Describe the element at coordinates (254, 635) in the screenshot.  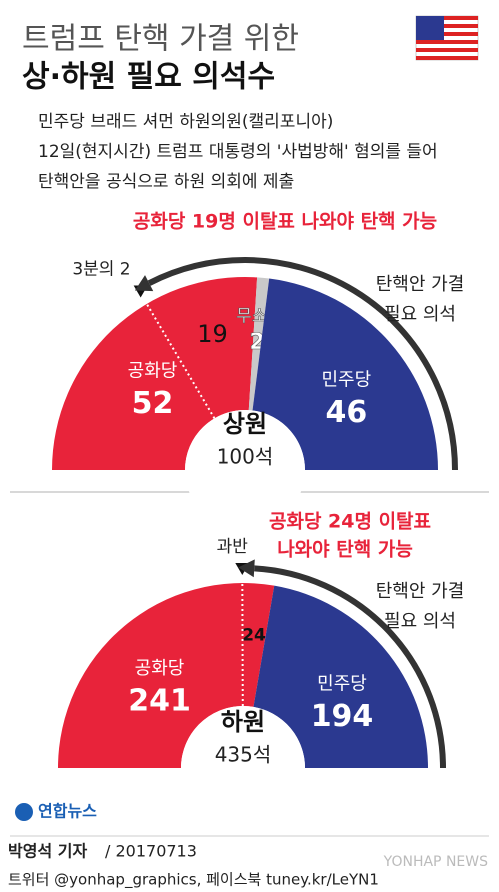
I see `defectors-label: 24` at that location.